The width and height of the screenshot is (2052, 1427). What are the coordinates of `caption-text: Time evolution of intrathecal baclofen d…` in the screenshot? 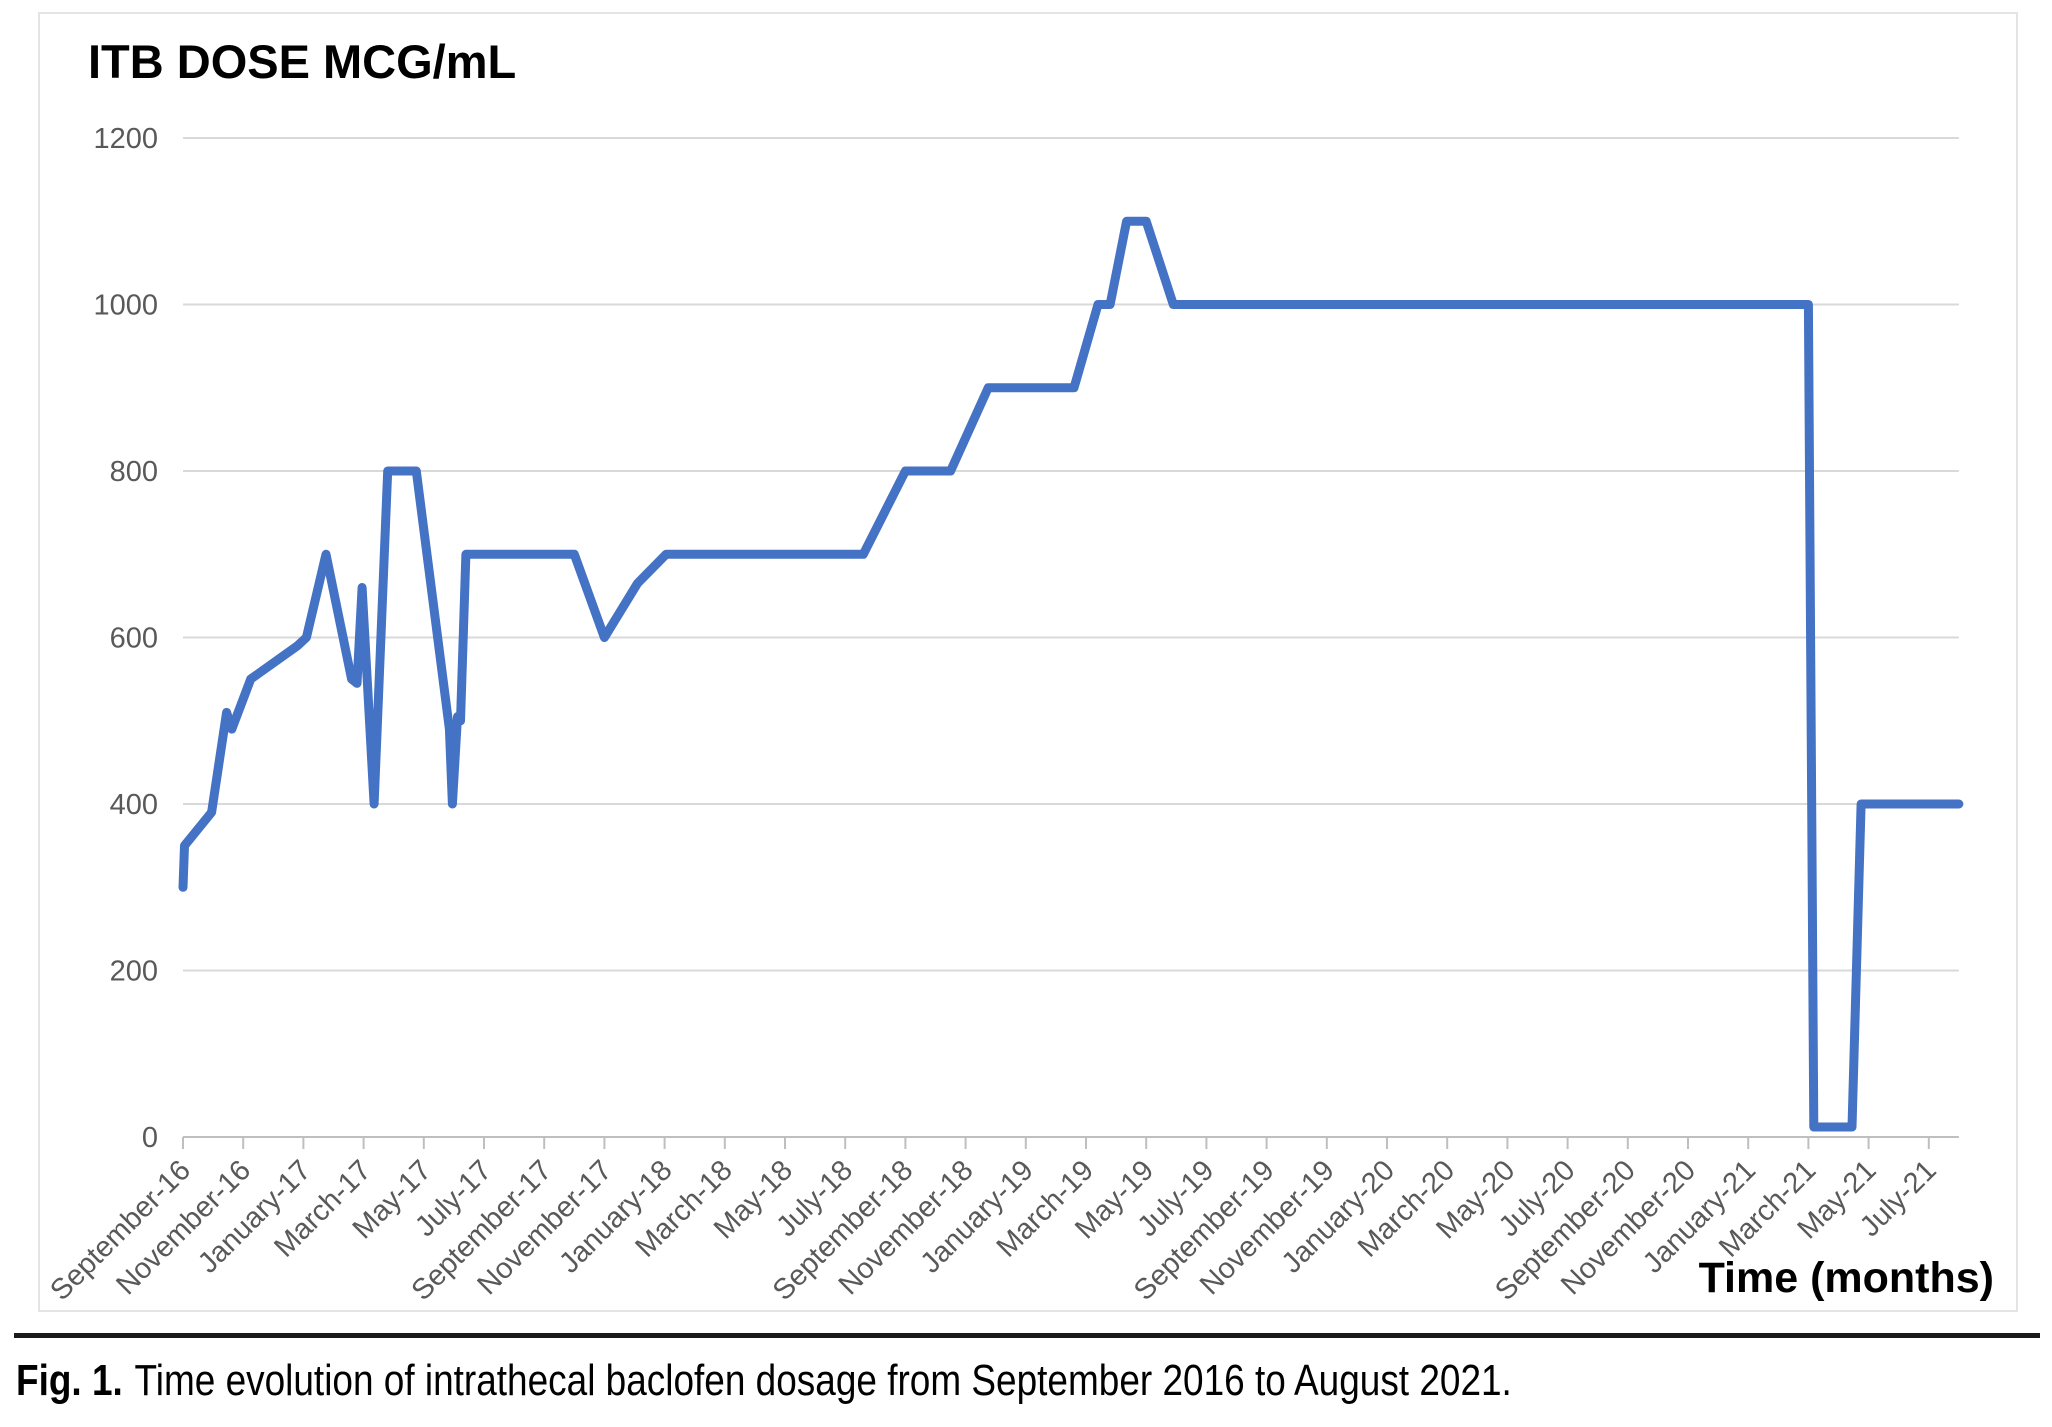 It's located at (823, 1380).